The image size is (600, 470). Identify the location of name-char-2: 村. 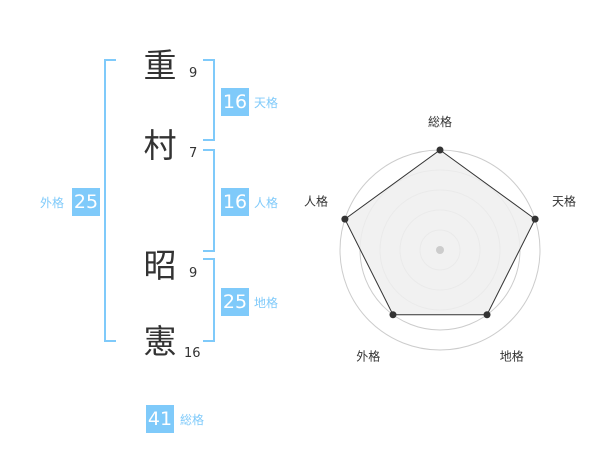
(160, 145).